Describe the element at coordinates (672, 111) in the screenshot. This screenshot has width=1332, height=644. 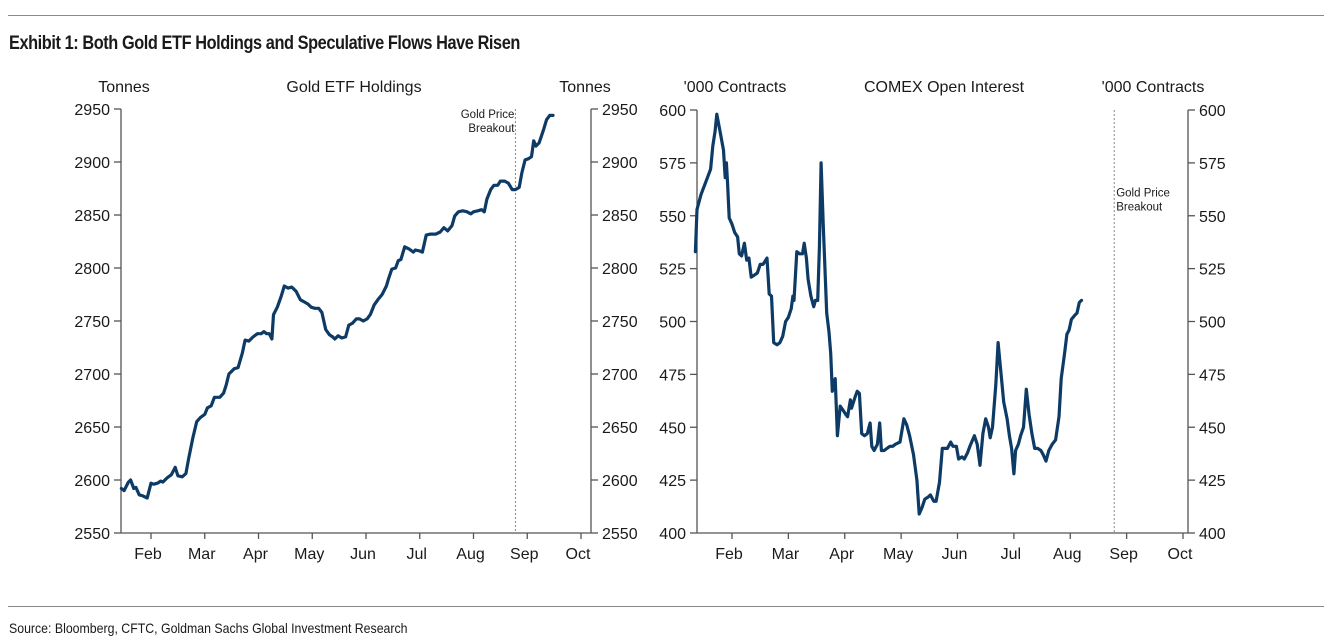
I see `y-tick-label-left: 600` at that location.